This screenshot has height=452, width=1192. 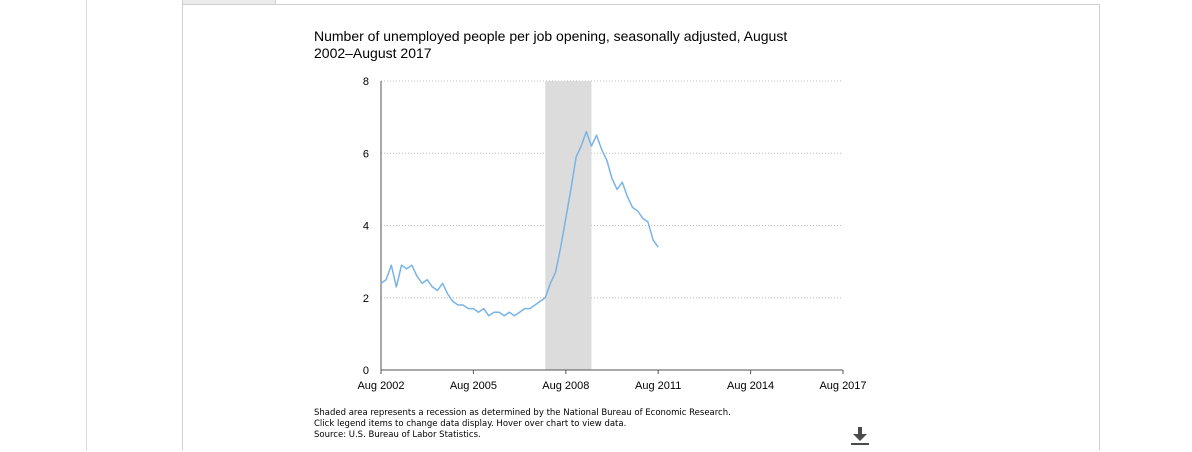 I want to click on x-tick-label-3: Aug 2011, so click(x=658, y=386).